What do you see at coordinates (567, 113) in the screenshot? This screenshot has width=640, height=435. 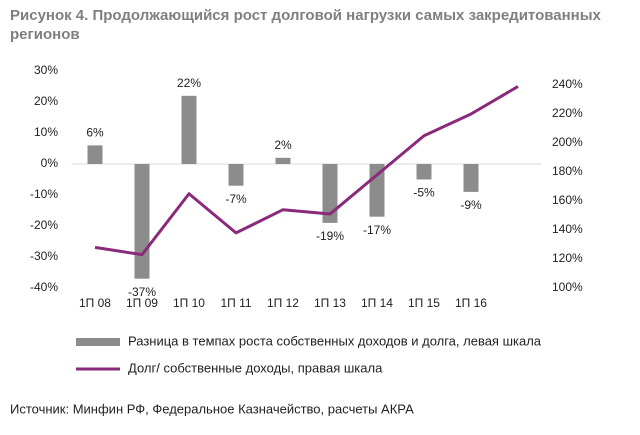 I see `y2-tick-label: 220%` at bounding box center [567, 113].